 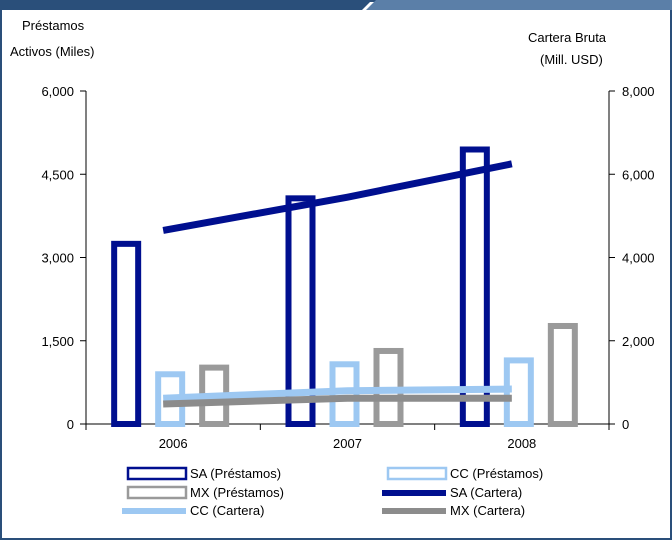 What do you see at coordinates (237, 492) in the screenshot?
I see `legend-label: MX (Préstamos)` at bounding box center [237, 492].